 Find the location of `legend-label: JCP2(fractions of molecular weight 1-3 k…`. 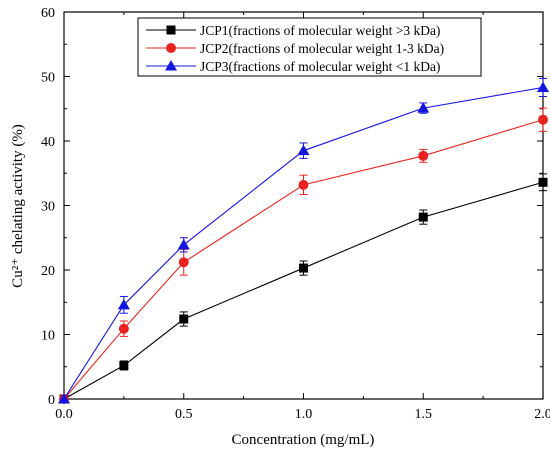

legend-label: JCP2(fractions of molecular weight 1-3 k… is located at coordinates (322, 48).